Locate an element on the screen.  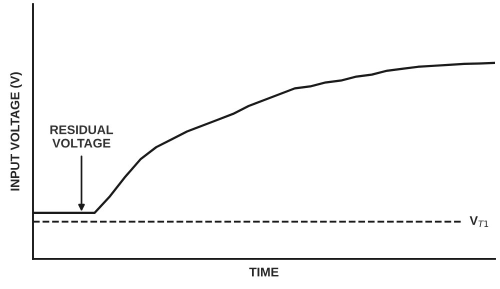
ref-line-label: V$_{T1}$ is located at coordinates (479, 221).